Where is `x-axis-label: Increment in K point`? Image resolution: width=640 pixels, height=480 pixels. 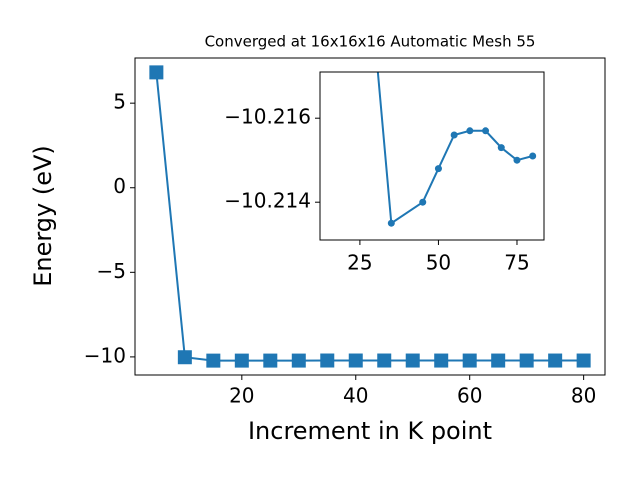 x-axis-label: Increment in K point is located at coordinates (370, 431).